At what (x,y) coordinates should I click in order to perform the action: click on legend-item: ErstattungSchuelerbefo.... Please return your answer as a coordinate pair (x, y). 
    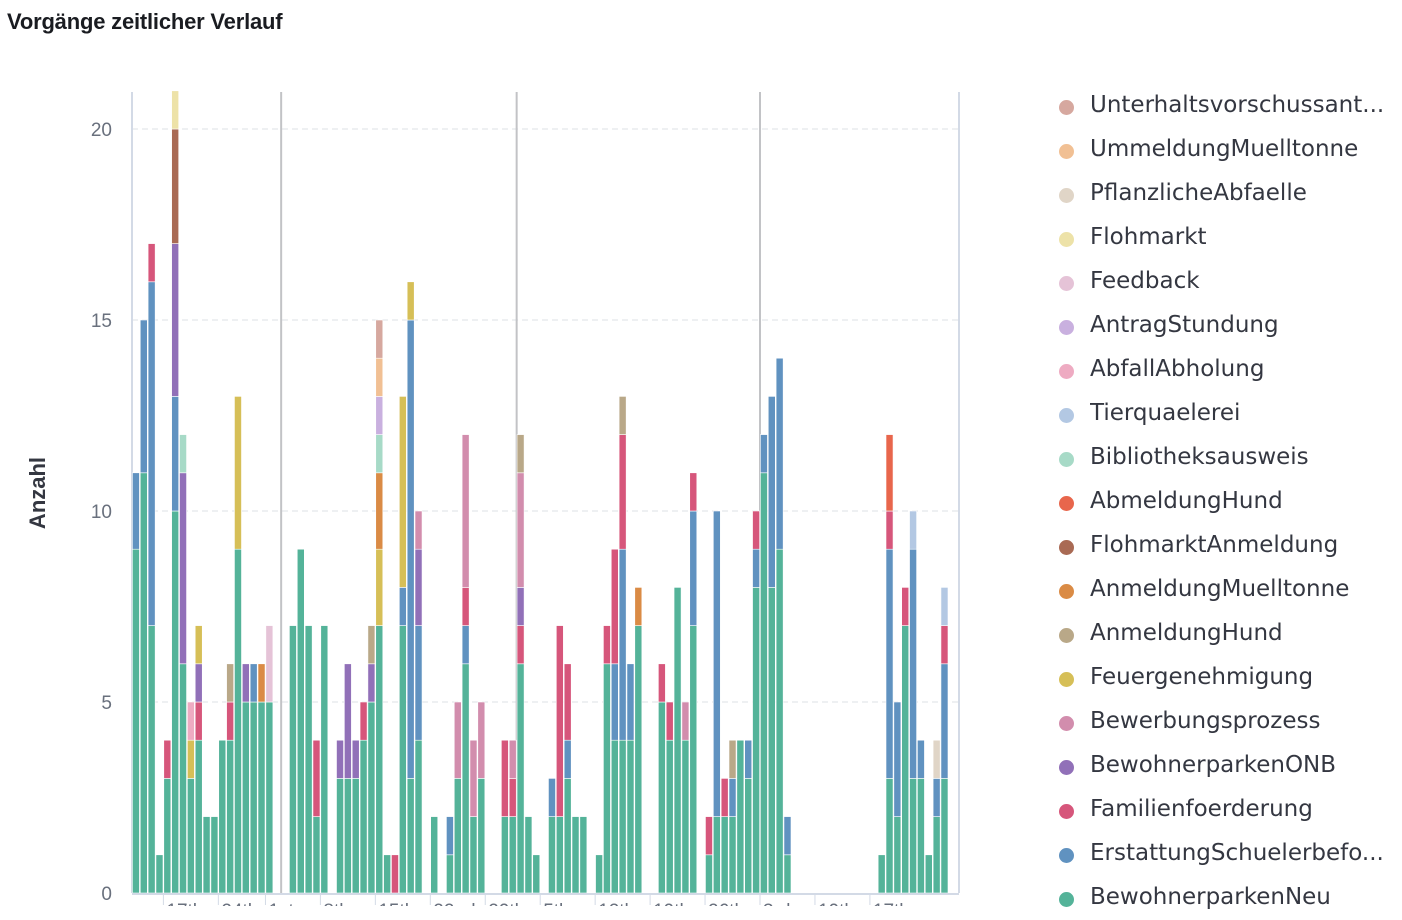
    Looking at the image, I should click on (1224, 854).